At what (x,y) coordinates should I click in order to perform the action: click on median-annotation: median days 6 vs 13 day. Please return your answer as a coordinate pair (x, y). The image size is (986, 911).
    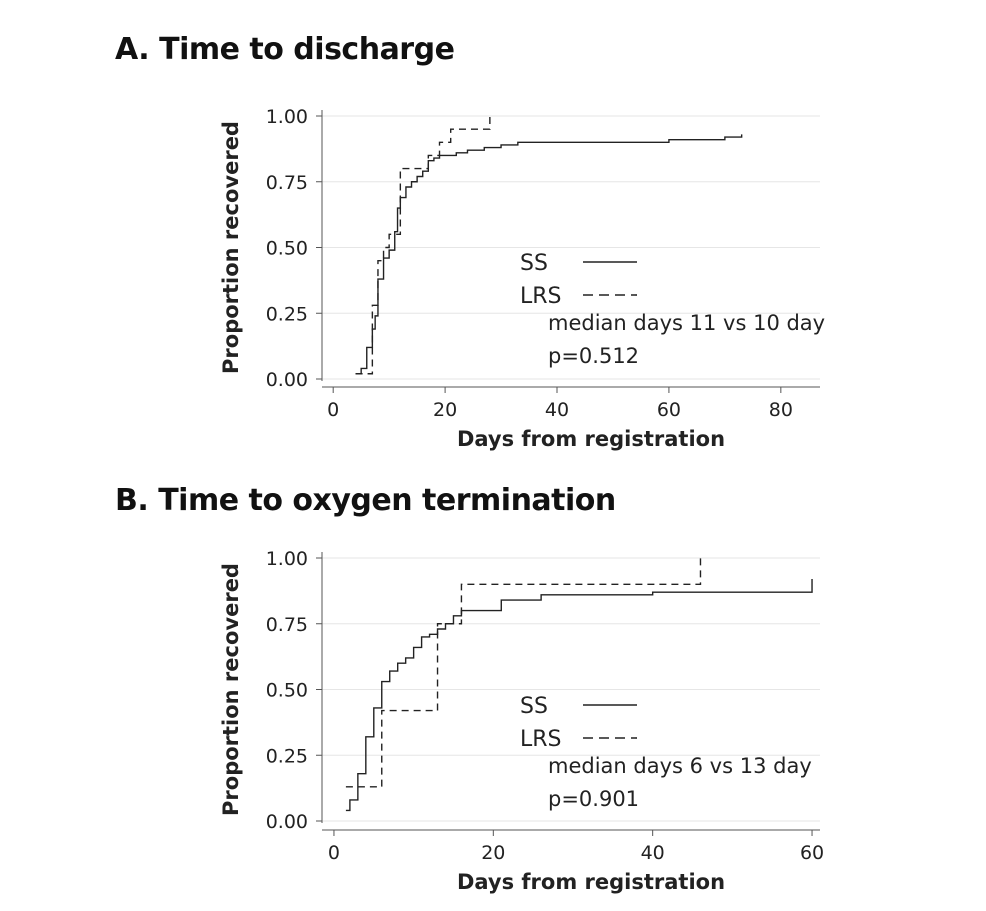
    Looking at the image, I should click on (680, 766).